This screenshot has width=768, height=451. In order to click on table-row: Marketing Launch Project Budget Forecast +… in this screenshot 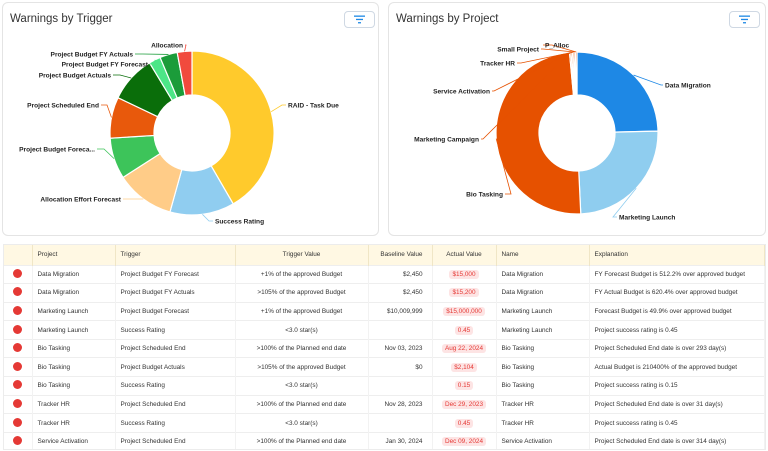, I will do `click(384, 311)`.